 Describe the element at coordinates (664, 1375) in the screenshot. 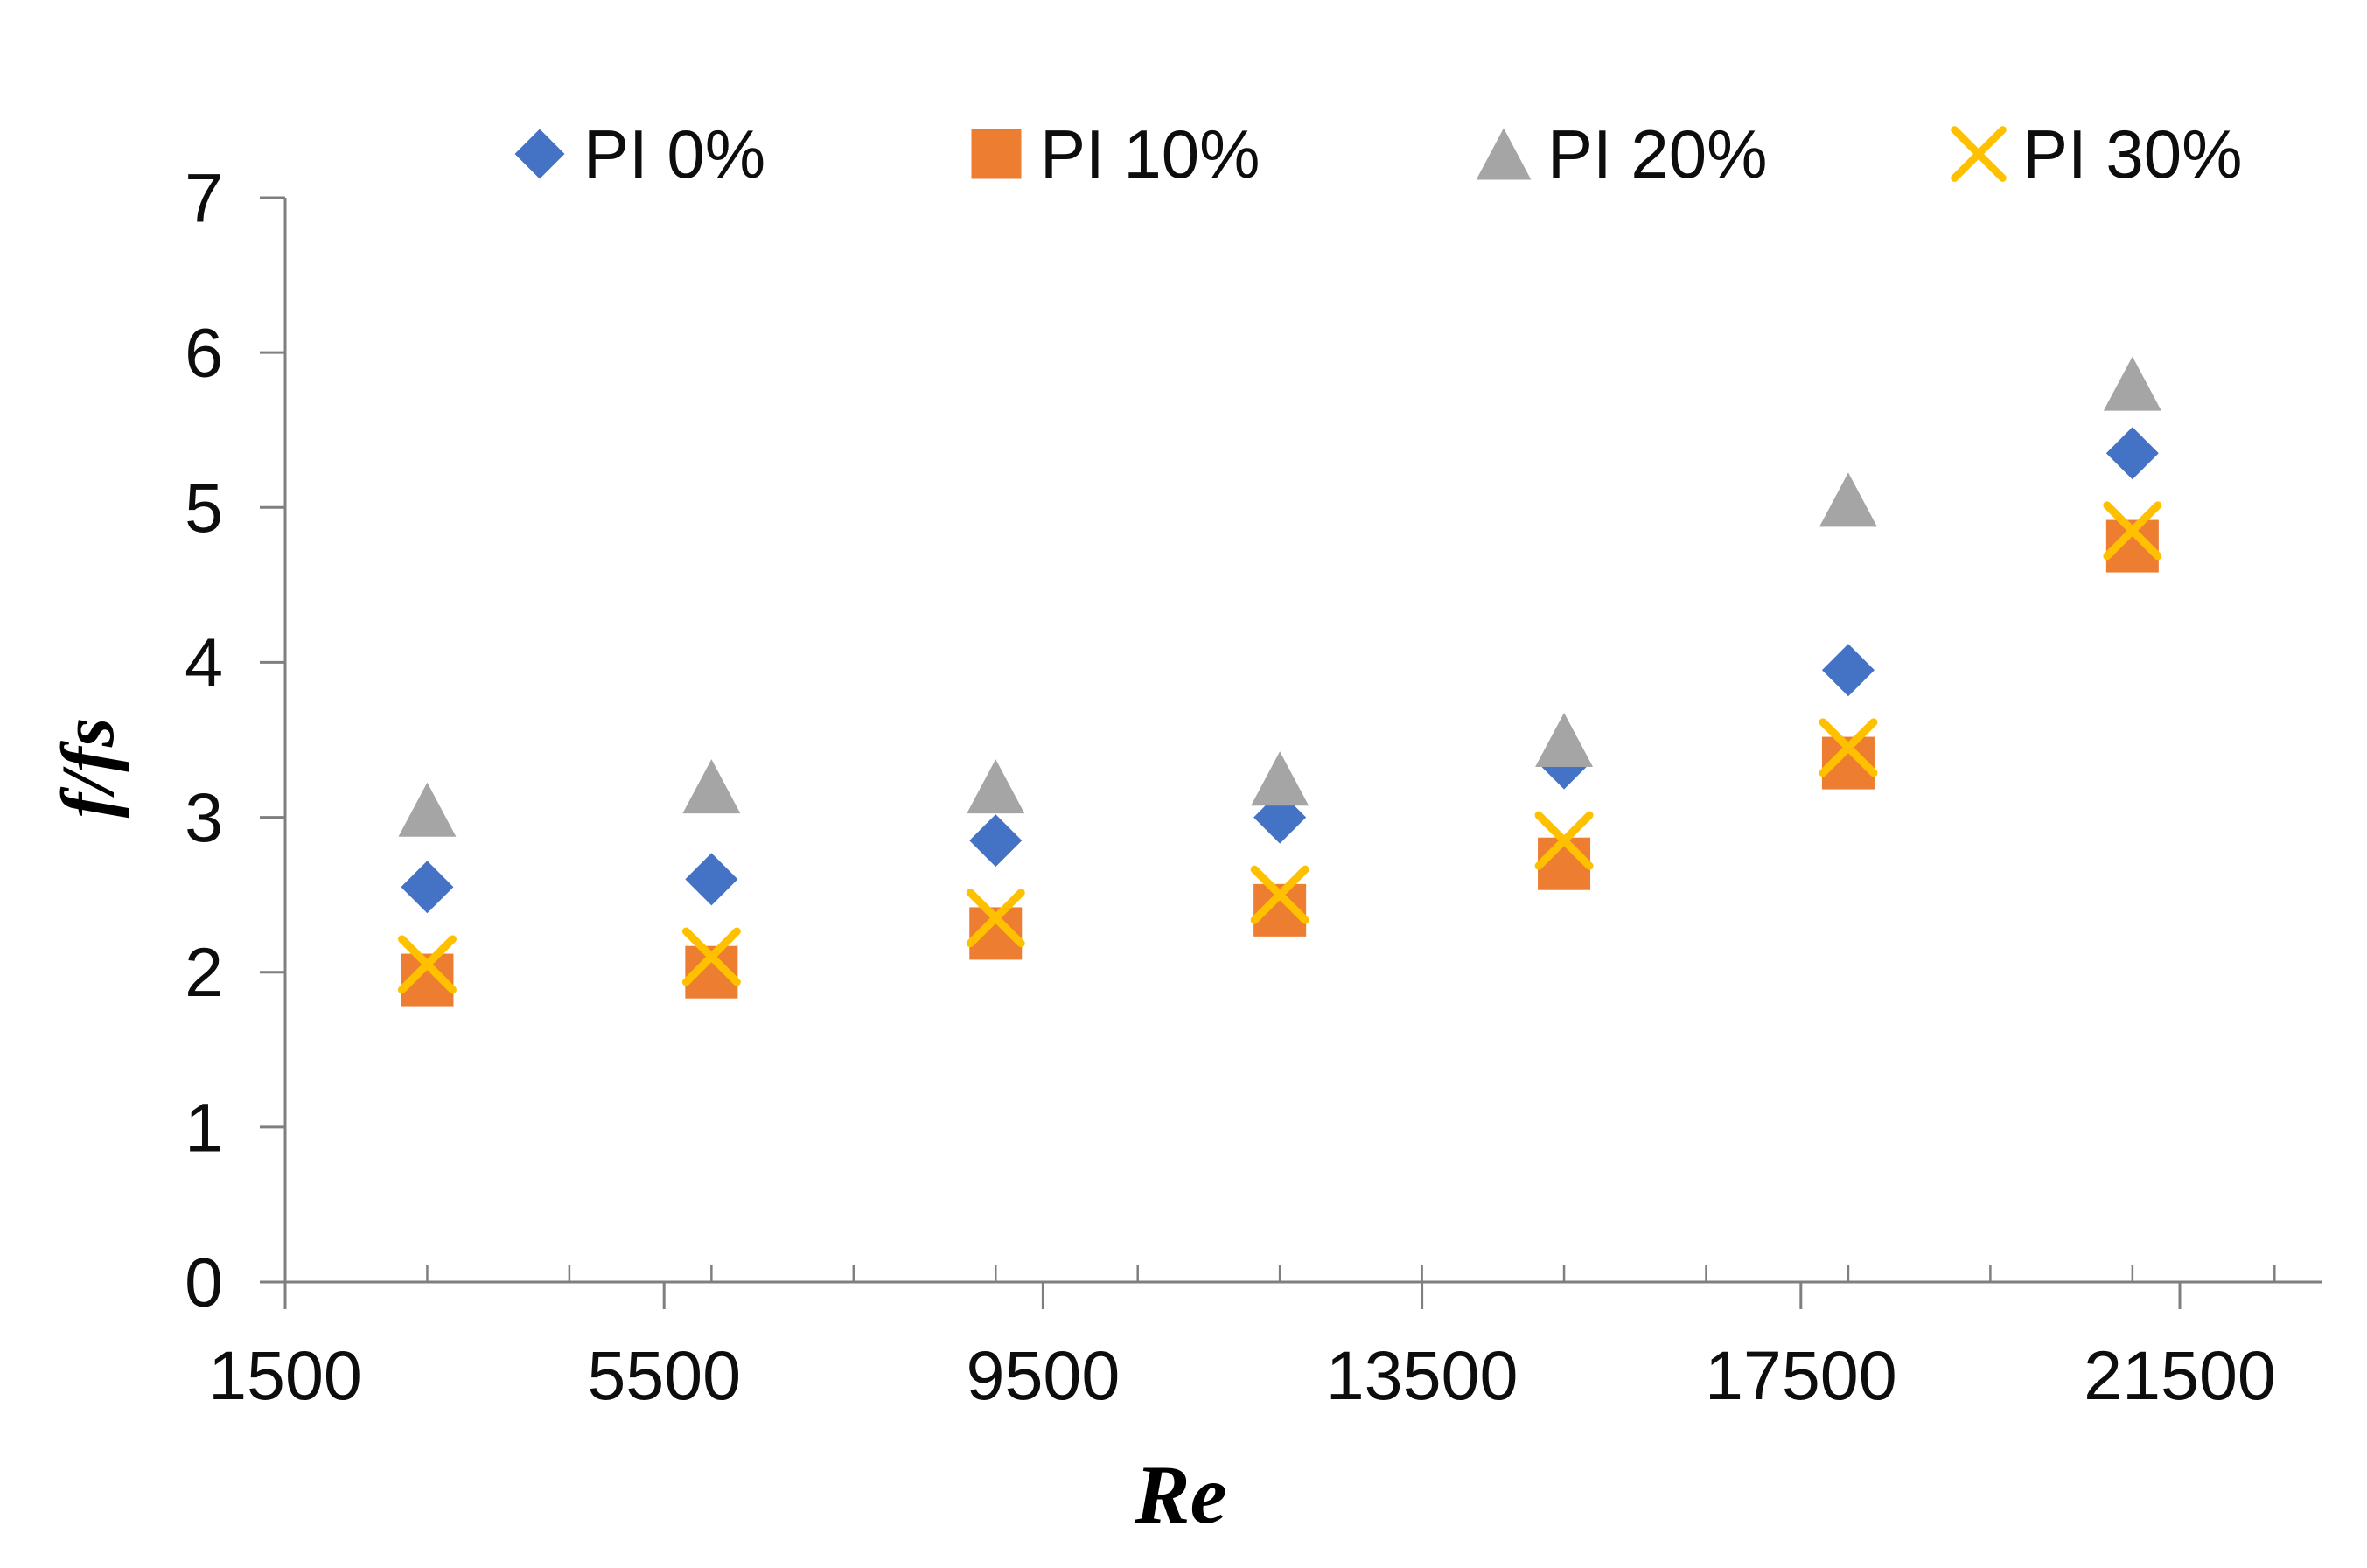

I see `x-tick-label-5500: 5500` at that location.